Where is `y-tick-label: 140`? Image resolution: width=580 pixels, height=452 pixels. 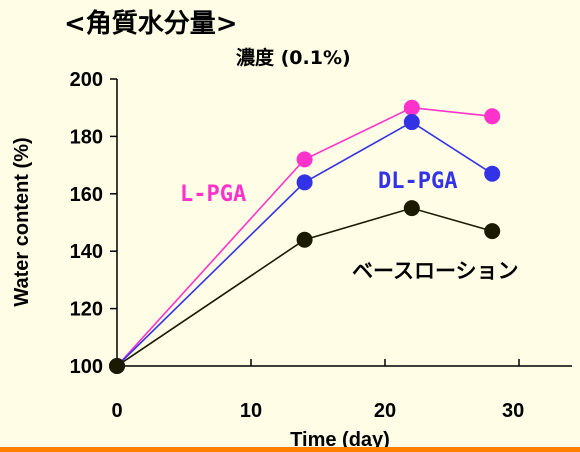
y-tick-label: 140 is located at coordinates (86, 252).